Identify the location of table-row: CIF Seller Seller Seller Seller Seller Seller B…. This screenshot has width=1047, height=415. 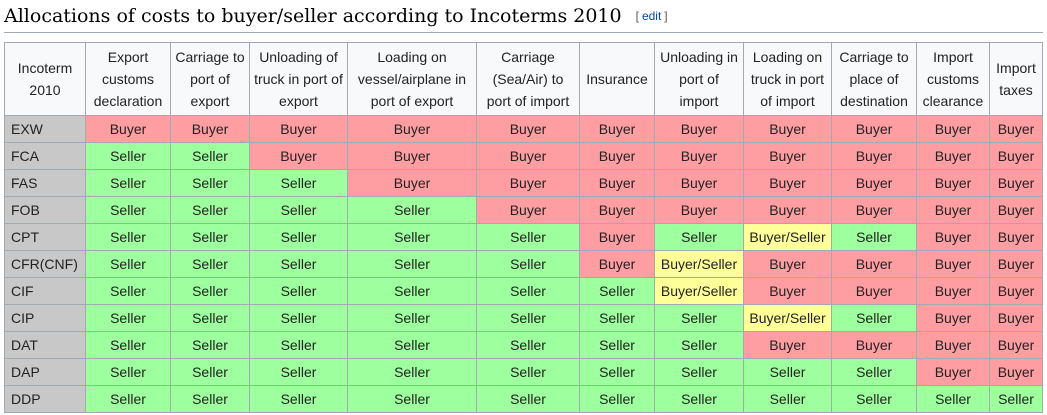
(523, 291).